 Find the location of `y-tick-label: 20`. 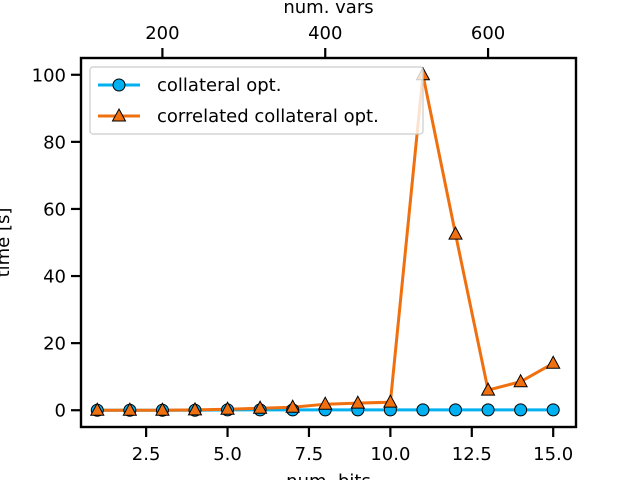

y-tick-label: 20 is located at coordinates (54, 344).